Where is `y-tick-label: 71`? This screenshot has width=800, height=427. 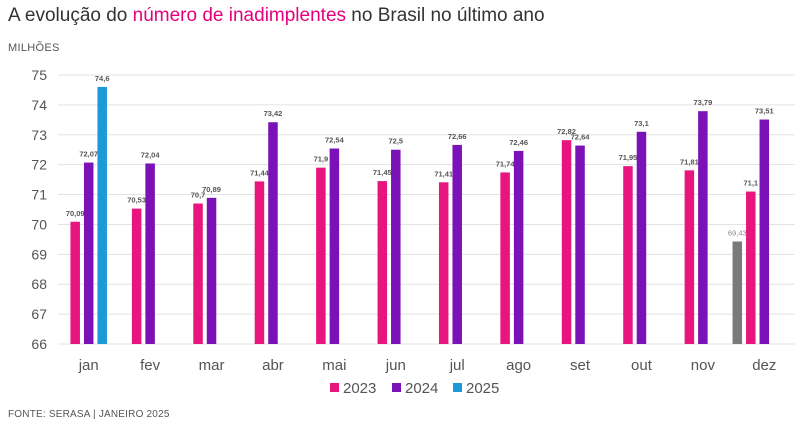 y-tick-label: 71 is located at coordinates (39, 195).